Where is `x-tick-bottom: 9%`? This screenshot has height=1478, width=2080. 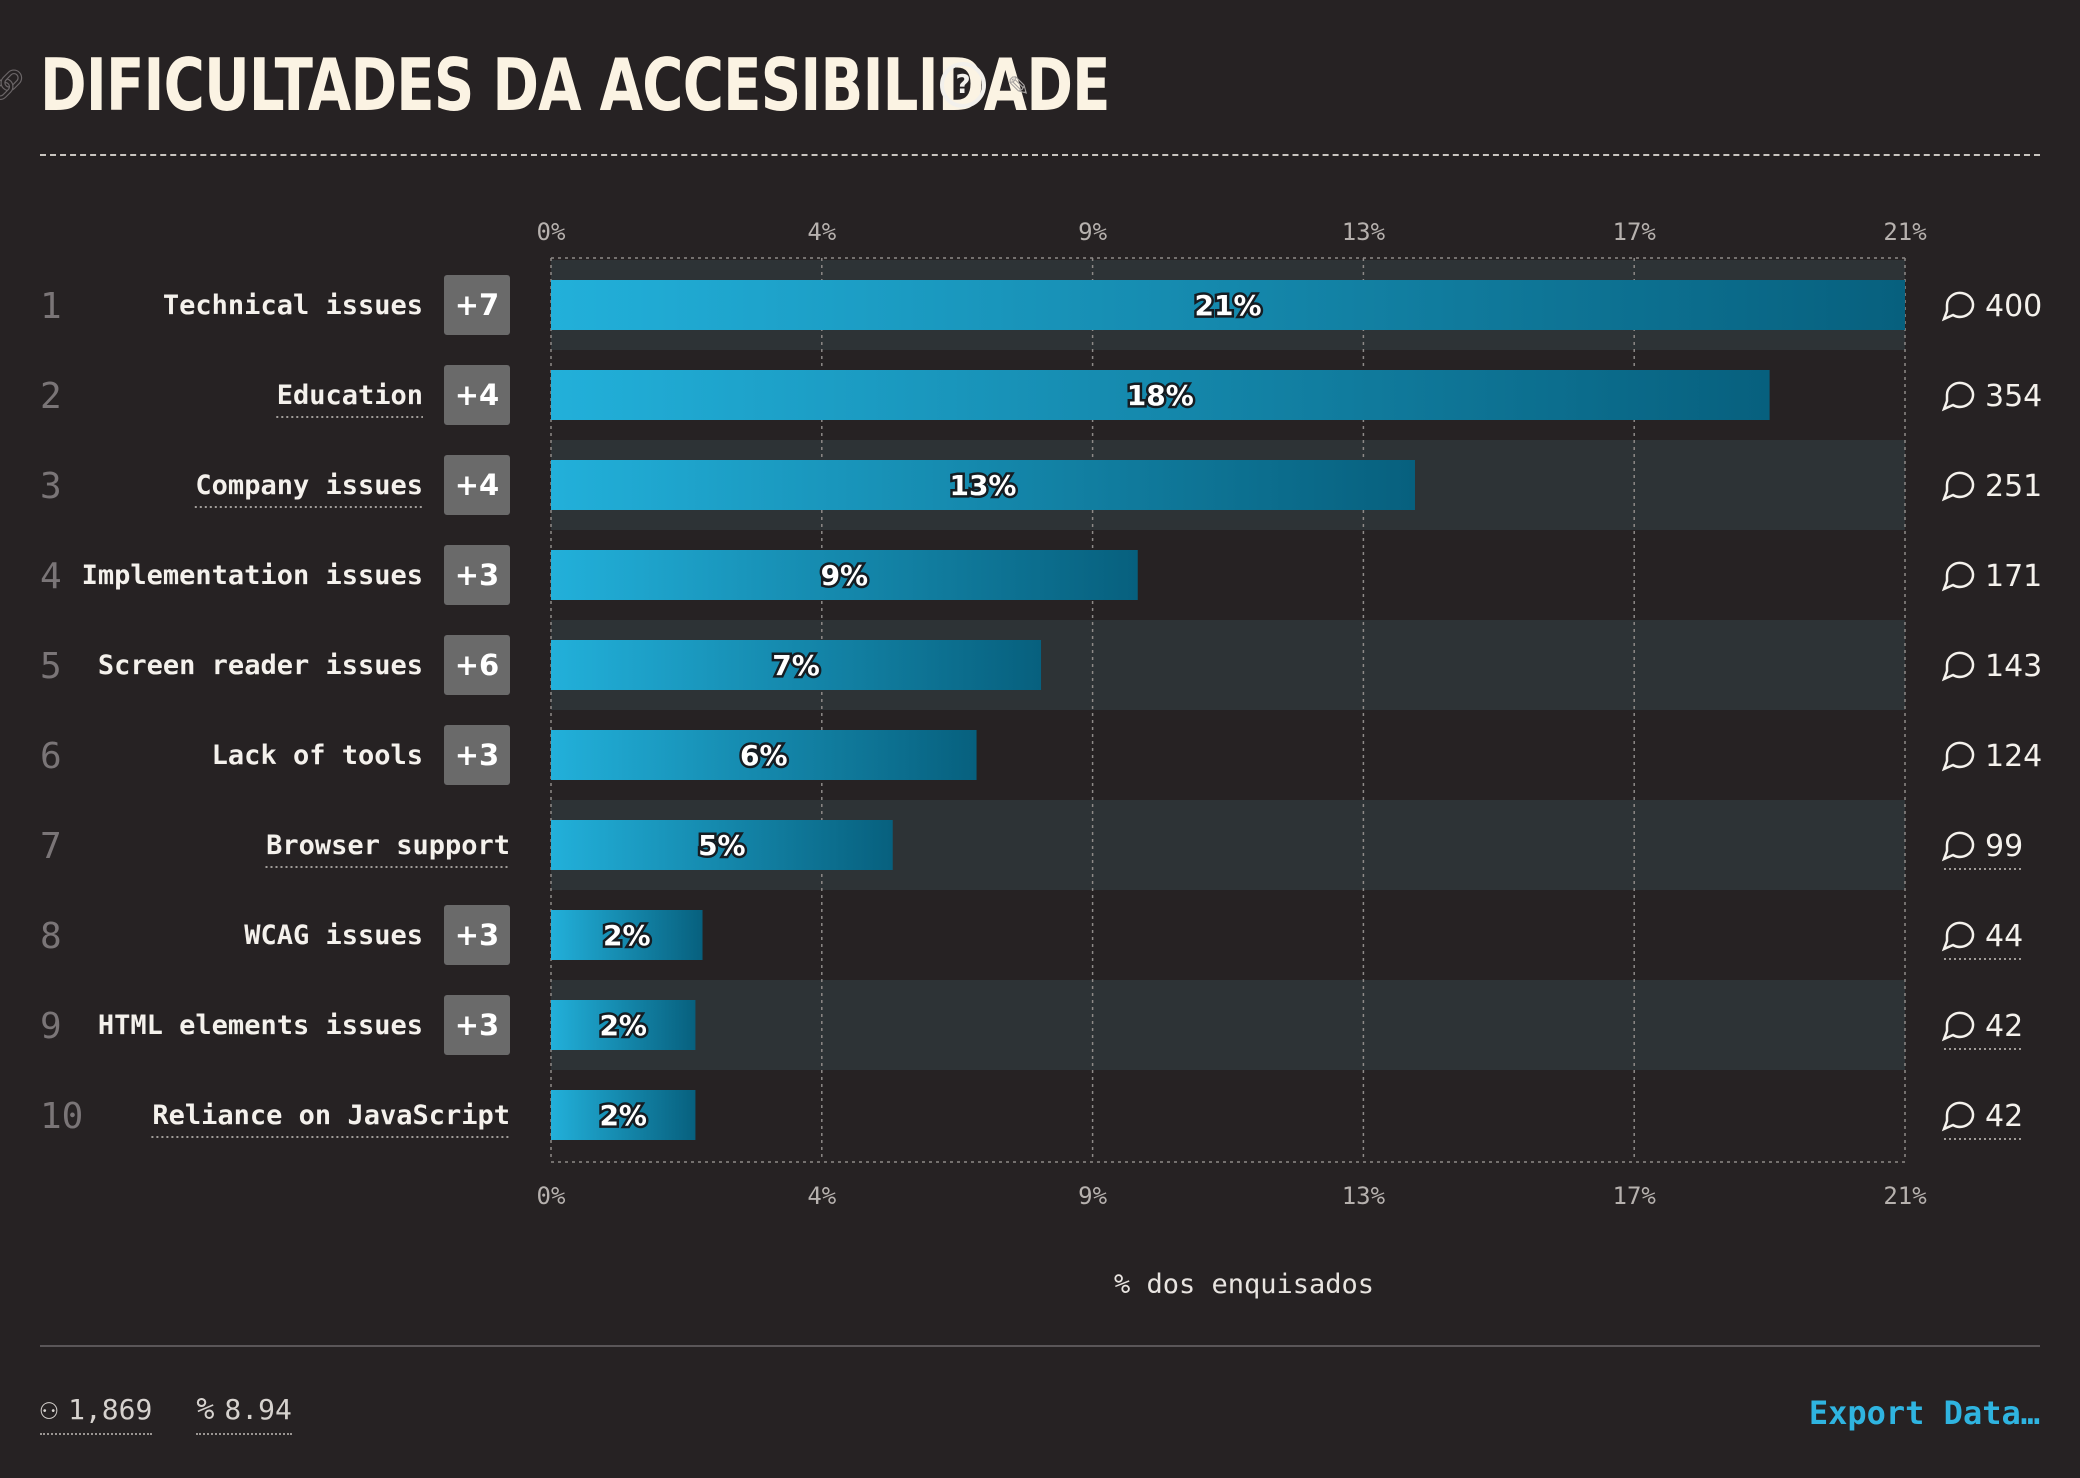 x-tick-bottom: 9% is located at coordinates (1092, 1196).